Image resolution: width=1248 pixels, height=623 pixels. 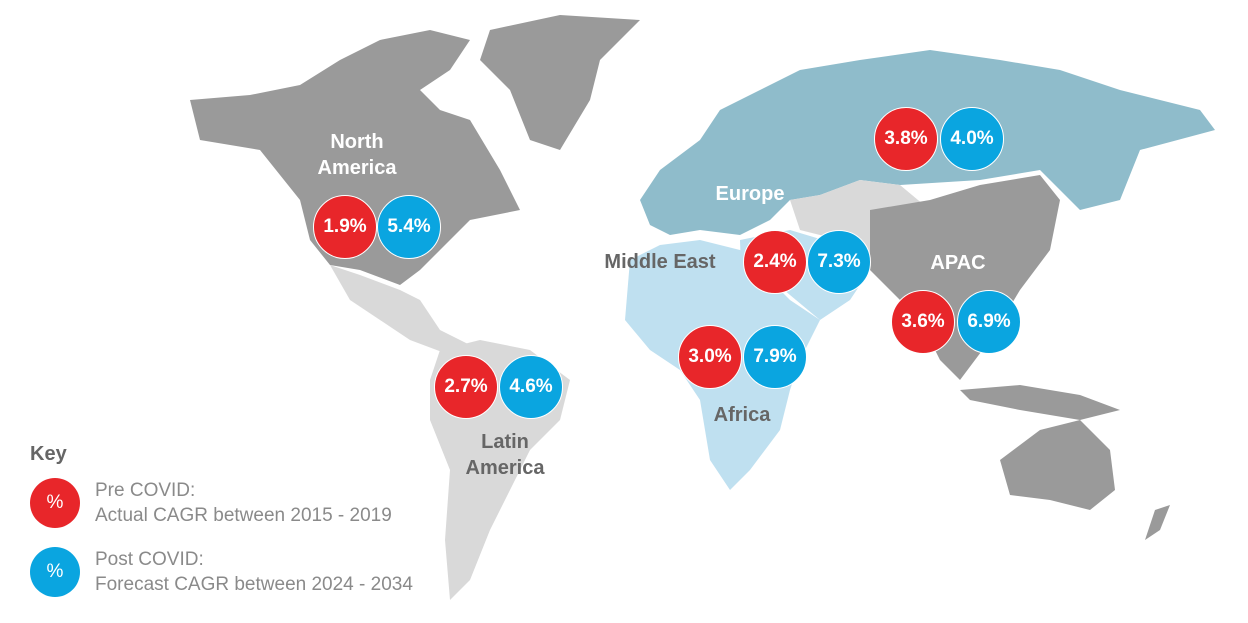 What do you see at coordinates (923, 322) in the screenshot?
I see `pre-covid-bubble-apac: 3.6%` at bounding box center [923, 322].